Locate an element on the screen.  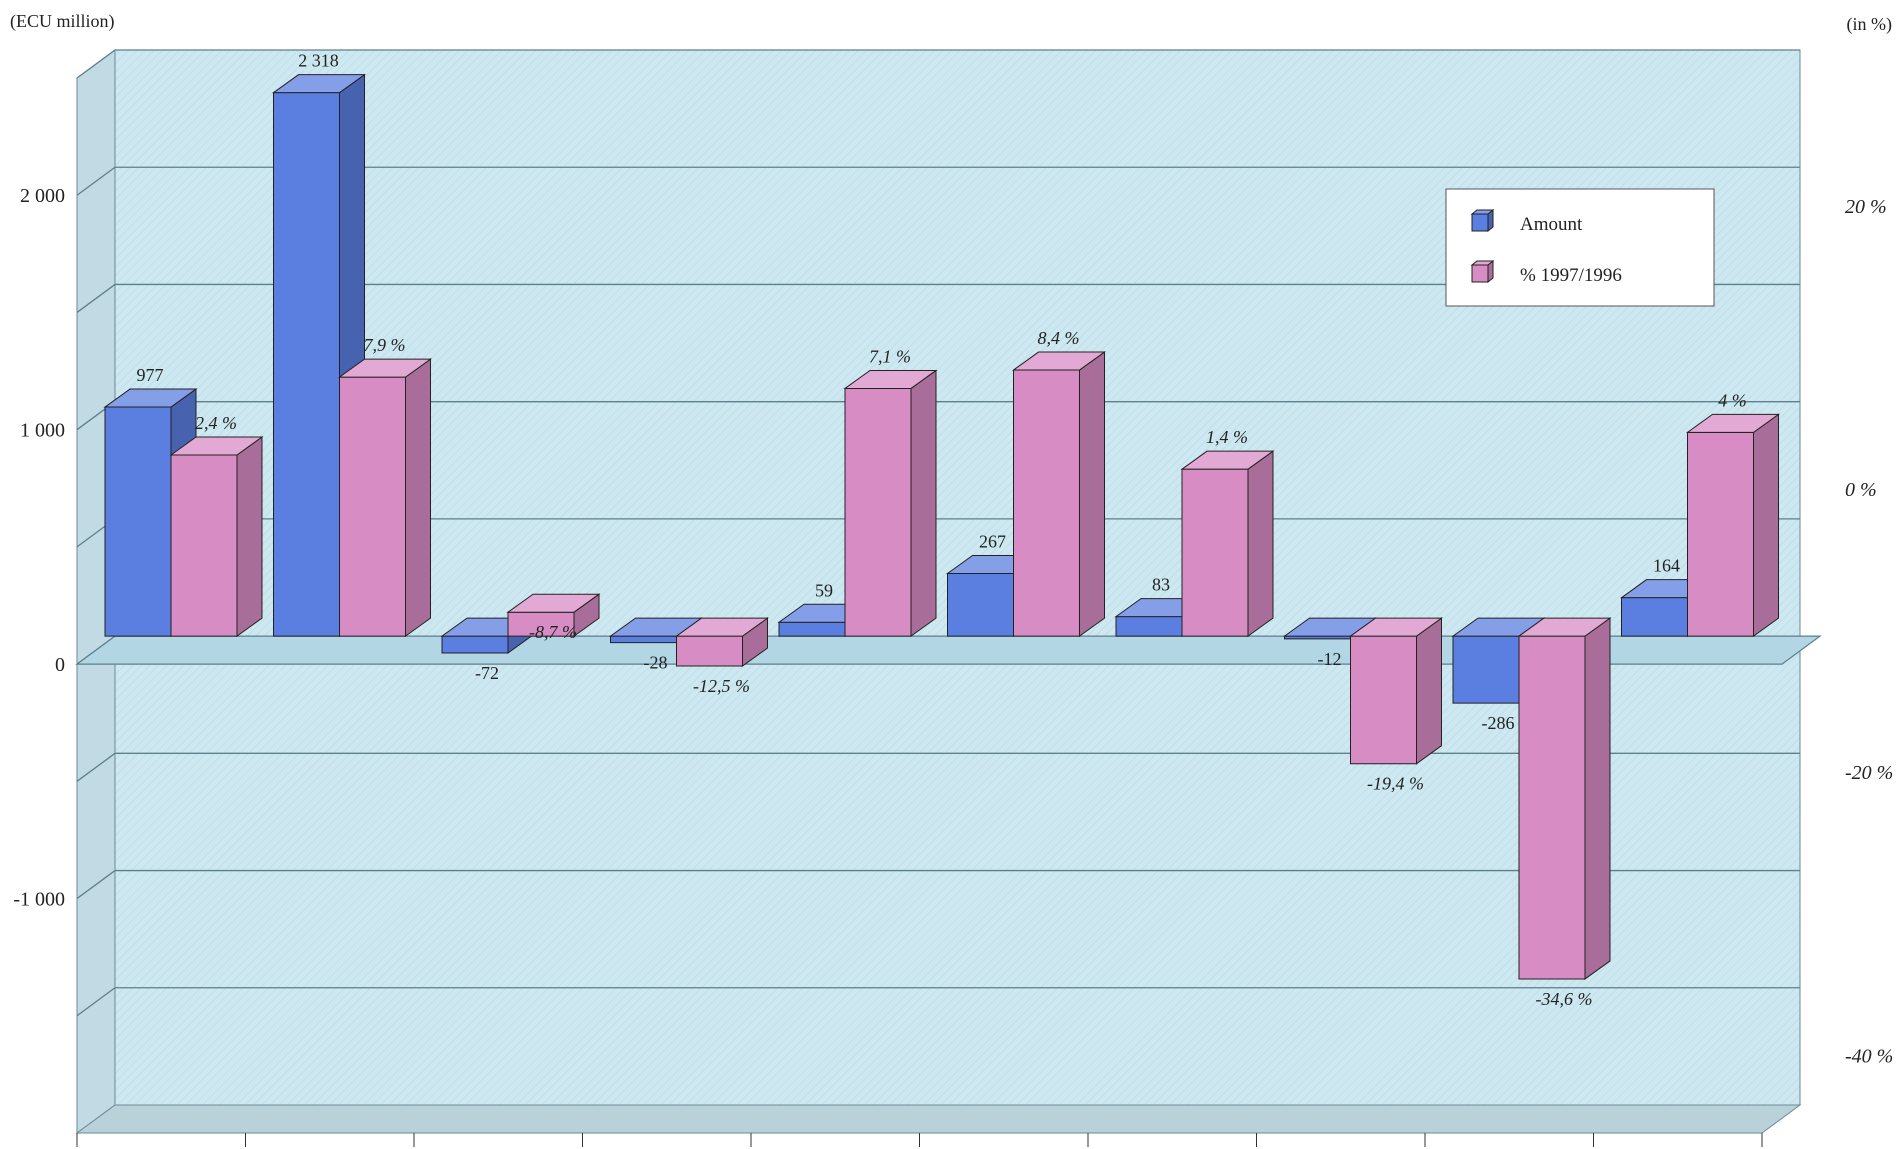
data-label-amount-administration: 164 is located at coordinates (1666, 566).